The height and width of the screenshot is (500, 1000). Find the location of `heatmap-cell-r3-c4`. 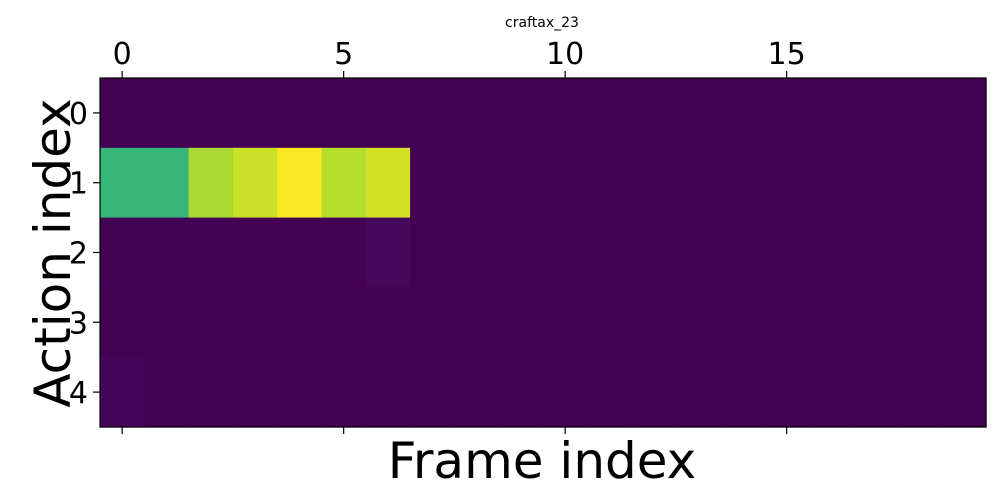

heatmap-cell-r3-c4 is located at coordinates (300, 322).